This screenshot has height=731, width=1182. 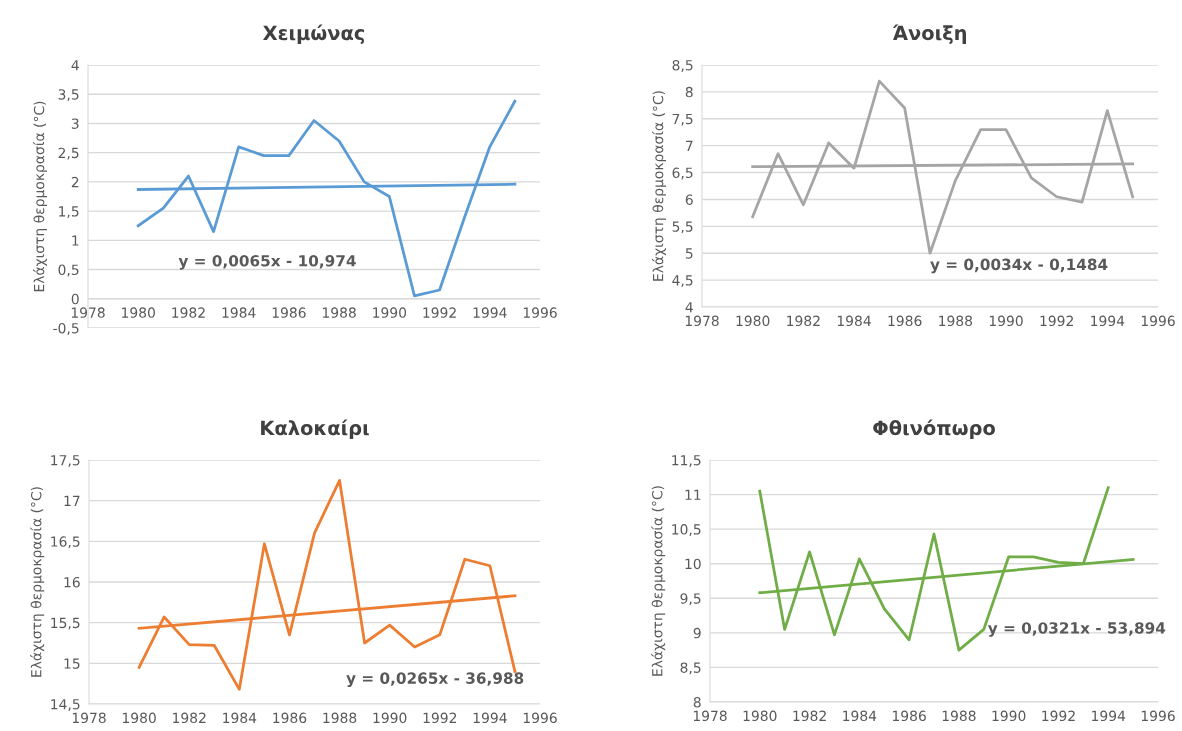 What do you see at coordinates (693, 494) in the screenshot?
I see `y-tick-label: 11` at bounding box center [693, 494].